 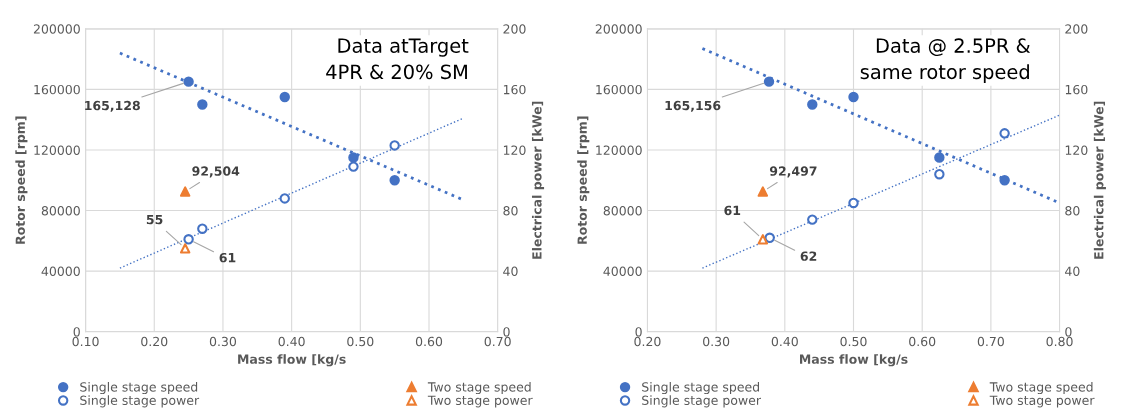 What do you see at coordinates (85, 341) in the screenshot?
I see `x-tick-label: 0.10` at bounding box center [85, 341].